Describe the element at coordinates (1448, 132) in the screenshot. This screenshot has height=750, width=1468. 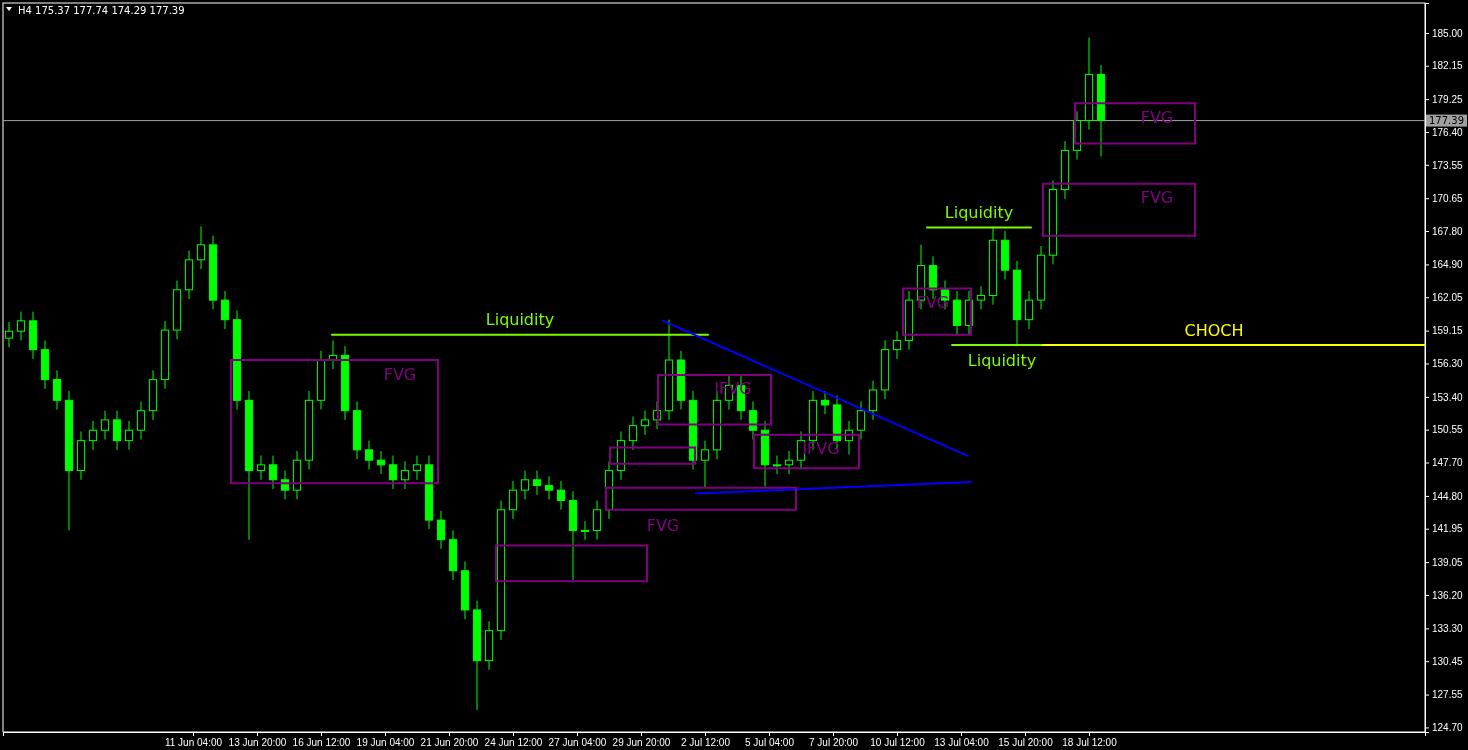
I see `y-tick-label: 176.40` at that location.